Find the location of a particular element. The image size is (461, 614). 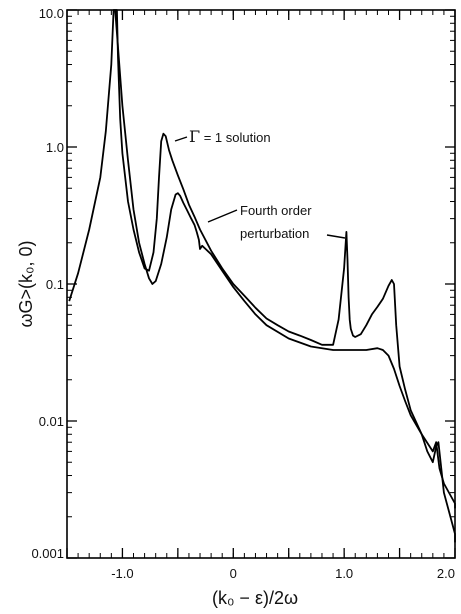

y-tick-label: 0.1 is located at coordinates (55, 284).